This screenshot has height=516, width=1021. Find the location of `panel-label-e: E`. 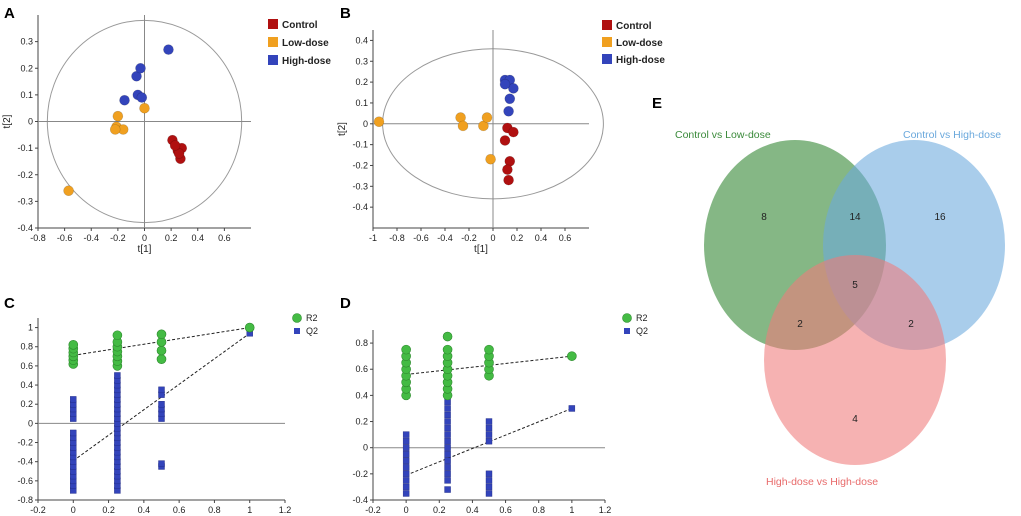

panel-label-e: E is located at coordinates (657, 103).